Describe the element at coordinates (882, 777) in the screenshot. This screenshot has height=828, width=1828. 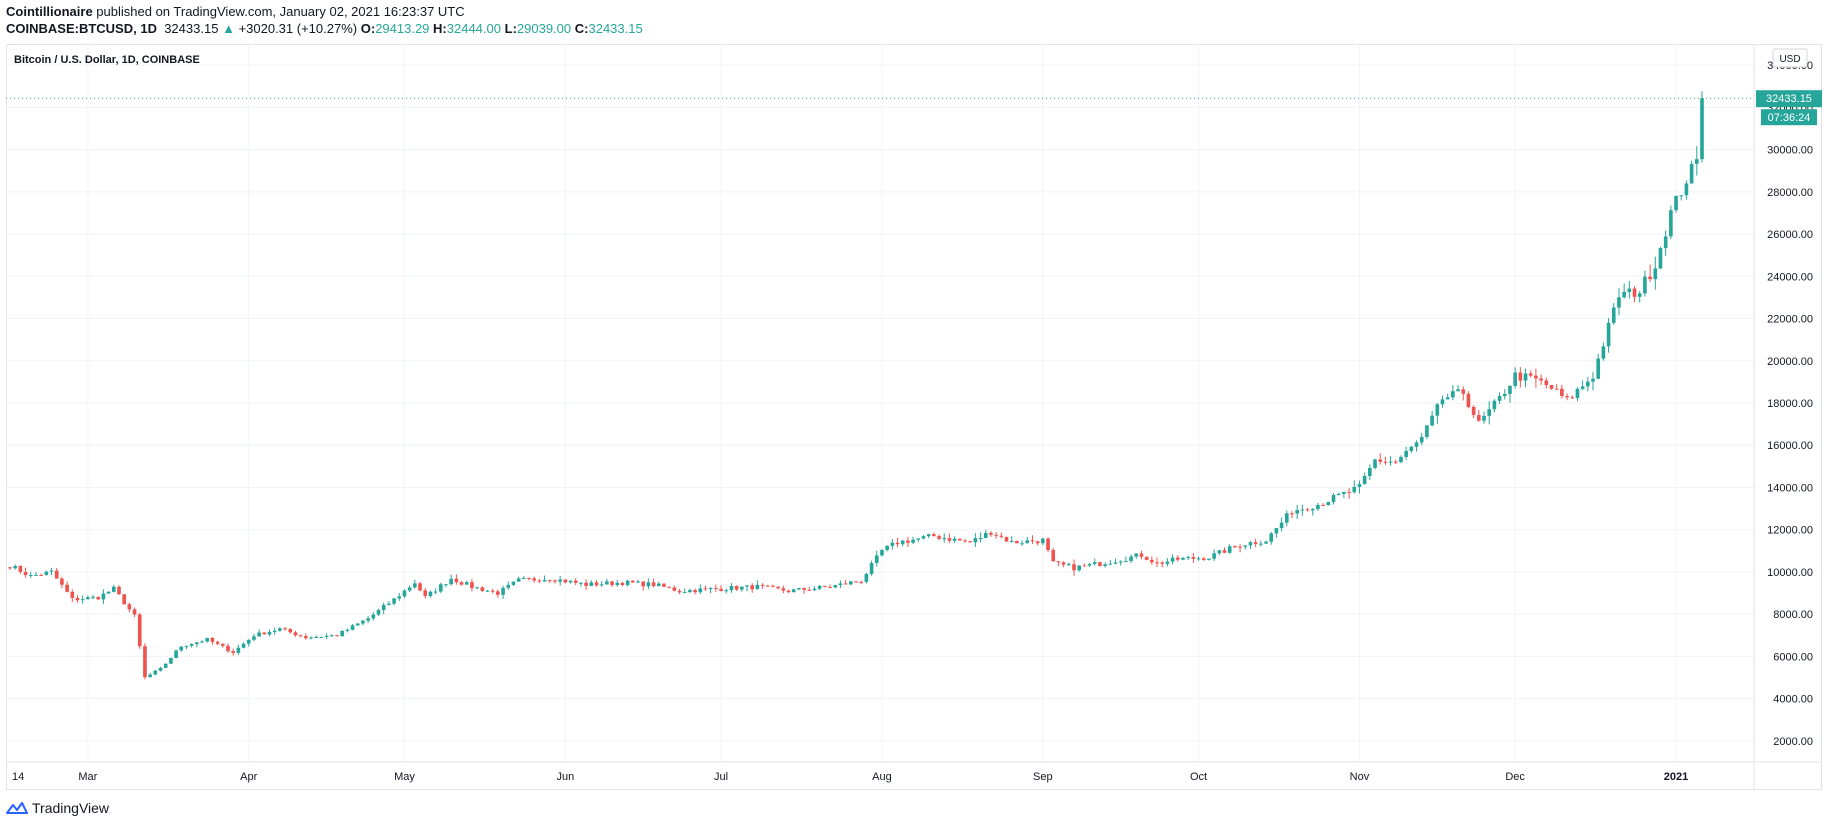
I see `x-tick-label: Aug` at that location.